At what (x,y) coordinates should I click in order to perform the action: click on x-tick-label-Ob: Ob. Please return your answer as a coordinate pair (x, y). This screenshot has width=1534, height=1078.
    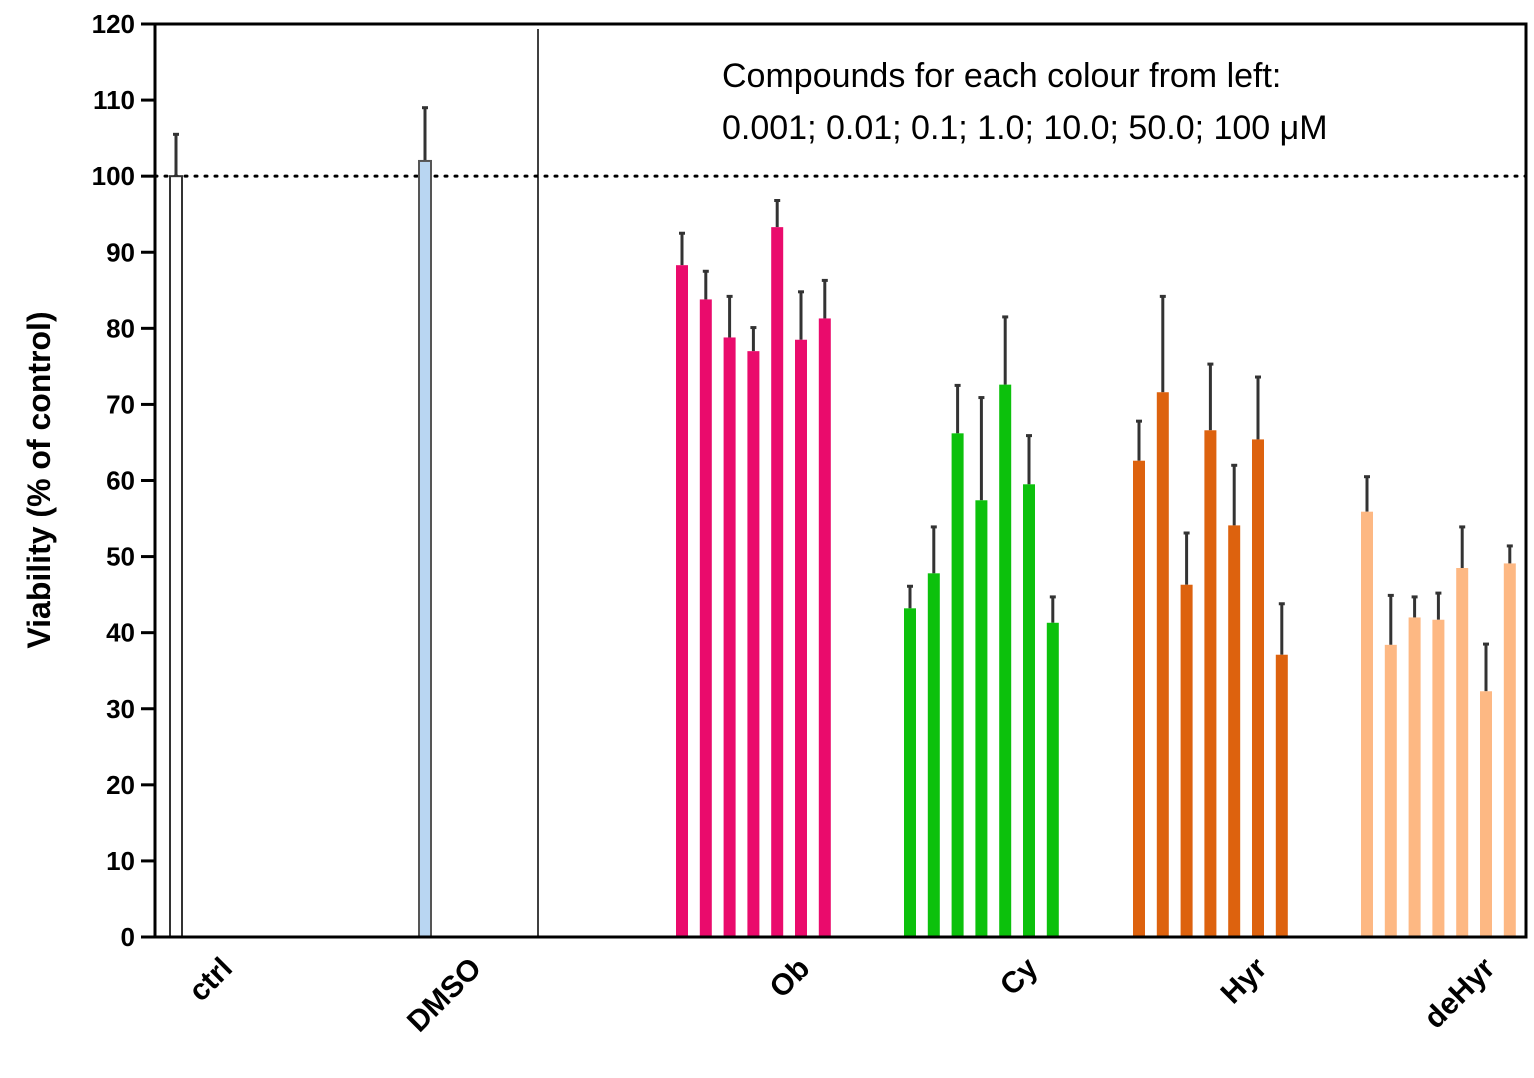
    Looking at the image, I should click on (790, 978).